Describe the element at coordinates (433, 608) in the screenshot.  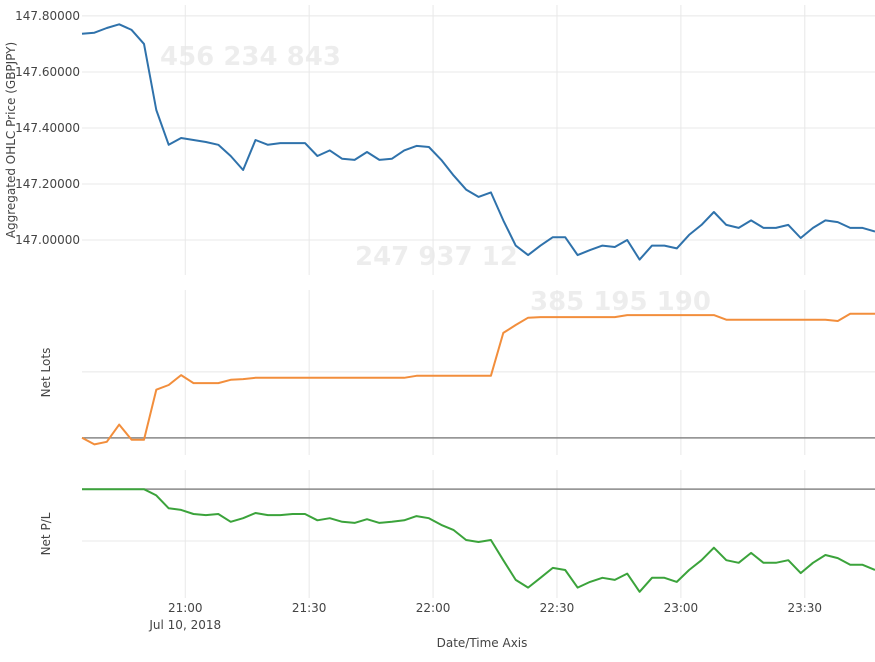
I see `x-tick-label: 22:00` at that location.